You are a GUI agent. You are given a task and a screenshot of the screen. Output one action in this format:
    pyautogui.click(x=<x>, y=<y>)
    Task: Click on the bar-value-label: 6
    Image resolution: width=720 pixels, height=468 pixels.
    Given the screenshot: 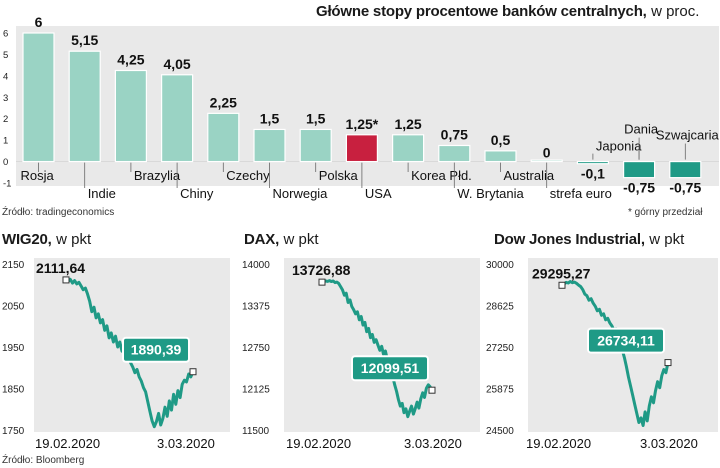 What is the action you would take?
    pyautogui.click(x=39, y=22)
    